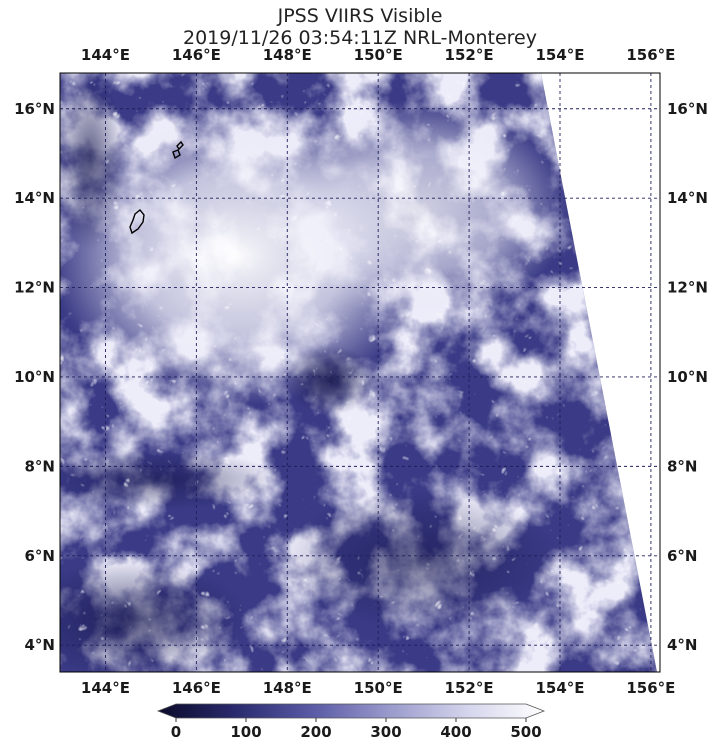 This screenshot has width=720, height=746. I want to click on latitude-label-right: 12°N, so click(687, 288).